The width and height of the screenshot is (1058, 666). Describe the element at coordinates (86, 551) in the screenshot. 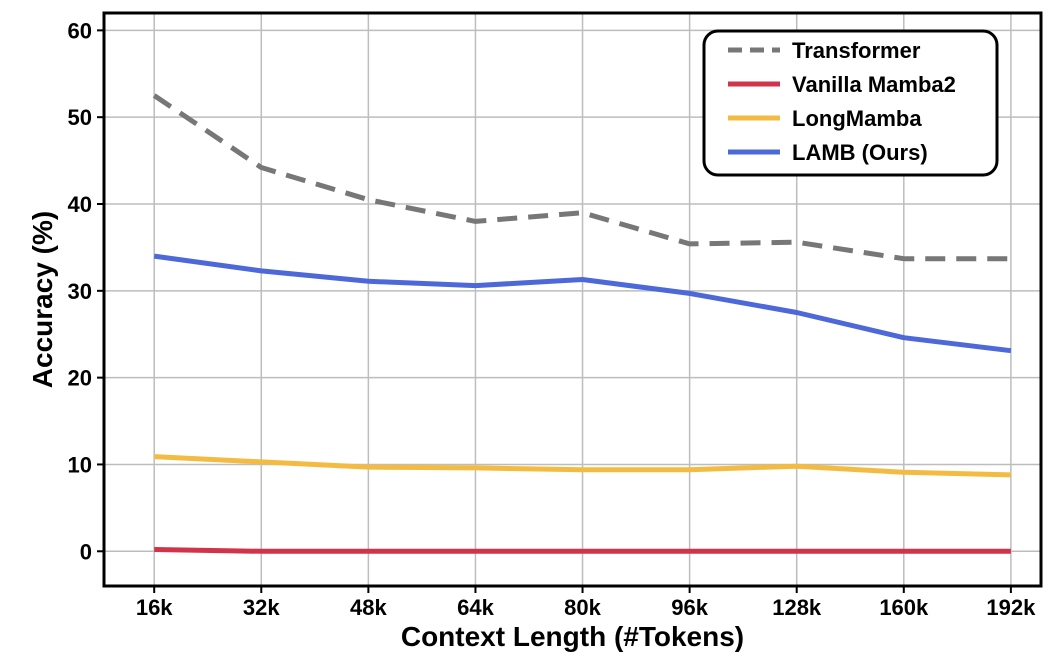

I see `y-tick-label-0: 0` at that location.